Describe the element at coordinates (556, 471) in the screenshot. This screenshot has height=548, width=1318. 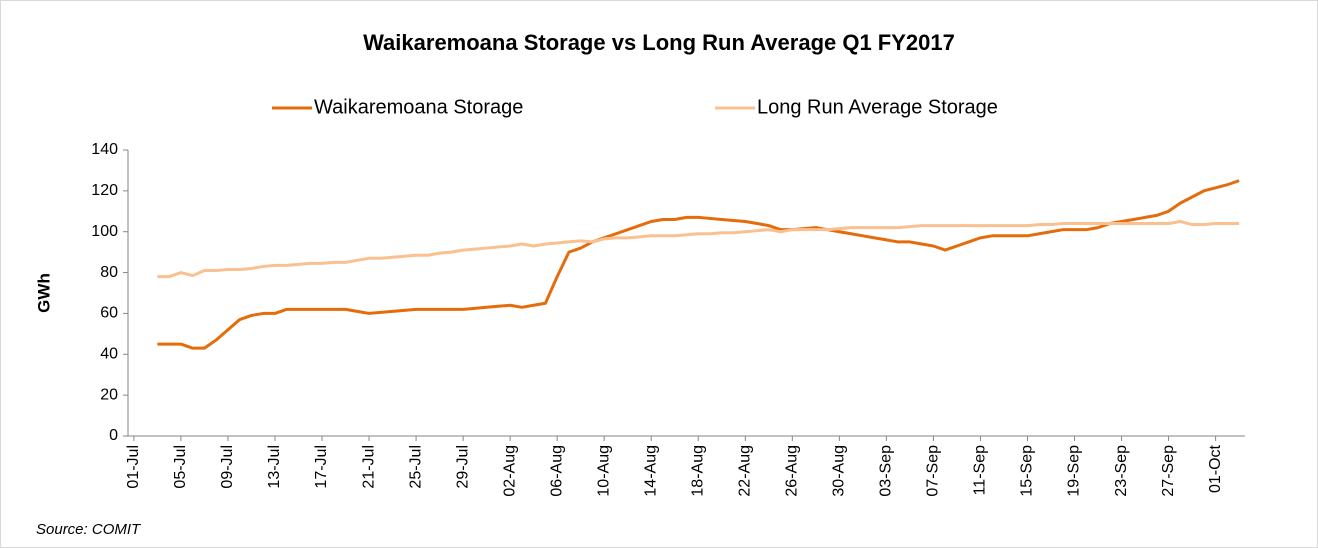
I see `x-tick-label: 06-Aug` at that location.